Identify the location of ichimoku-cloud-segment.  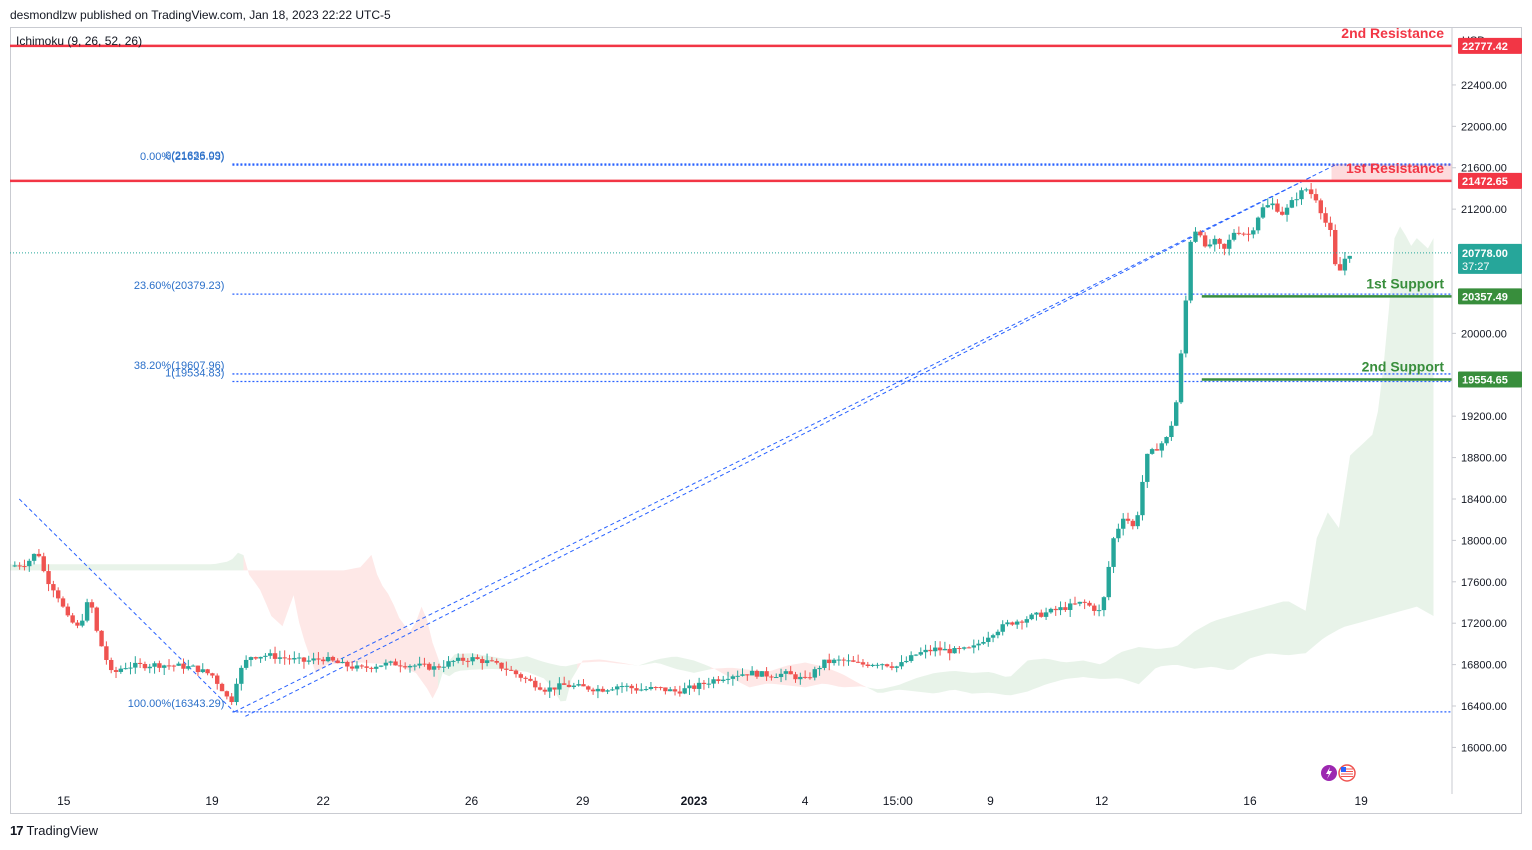
(127, 561).